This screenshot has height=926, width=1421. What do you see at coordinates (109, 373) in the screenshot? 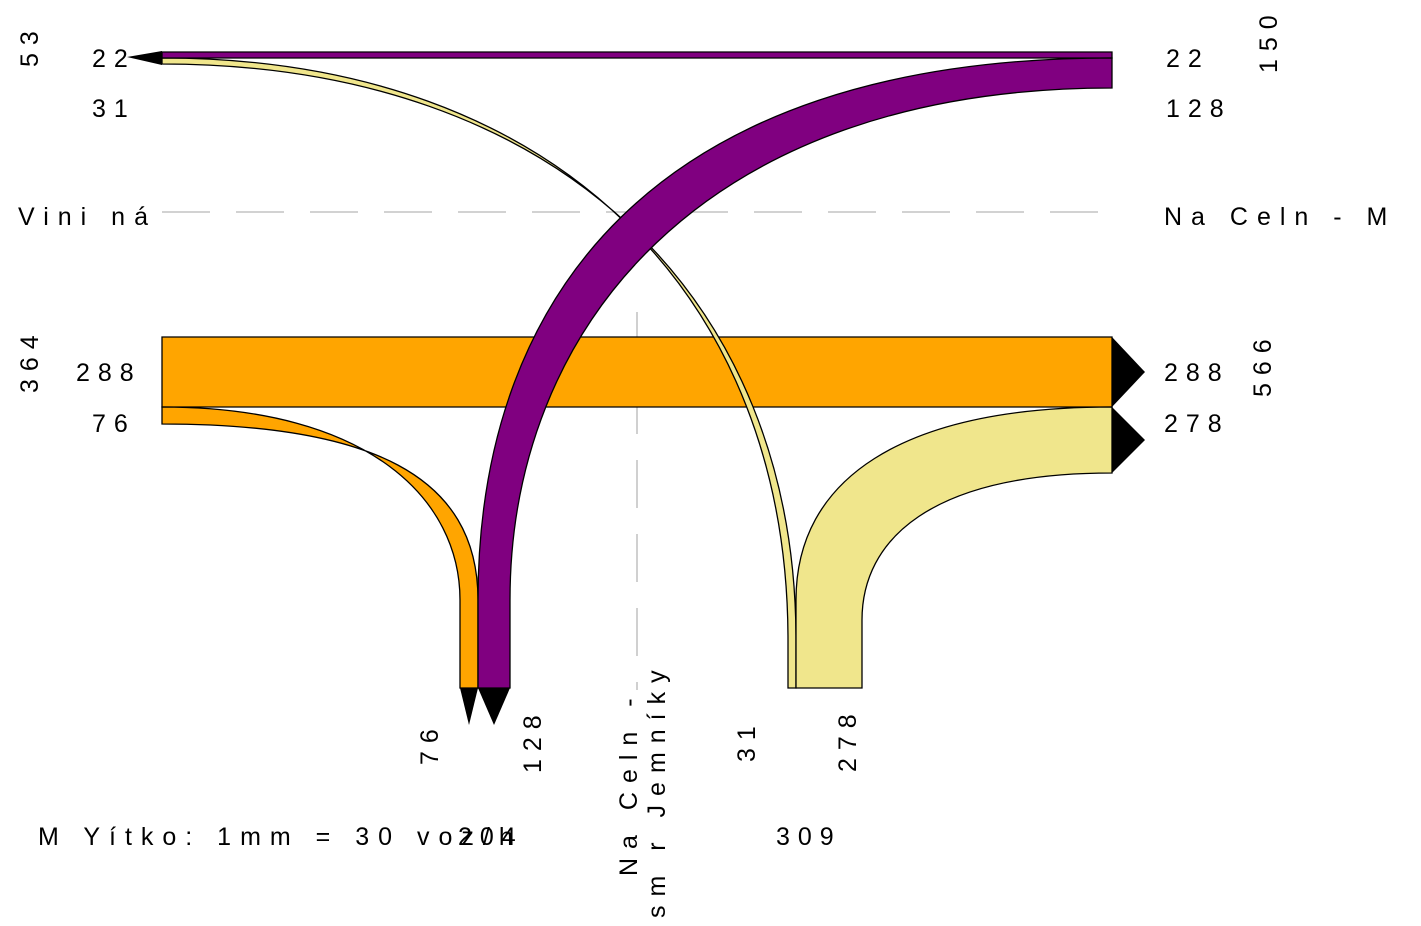
I see `west-in-straight: 288` at bounding box center [109, 373].